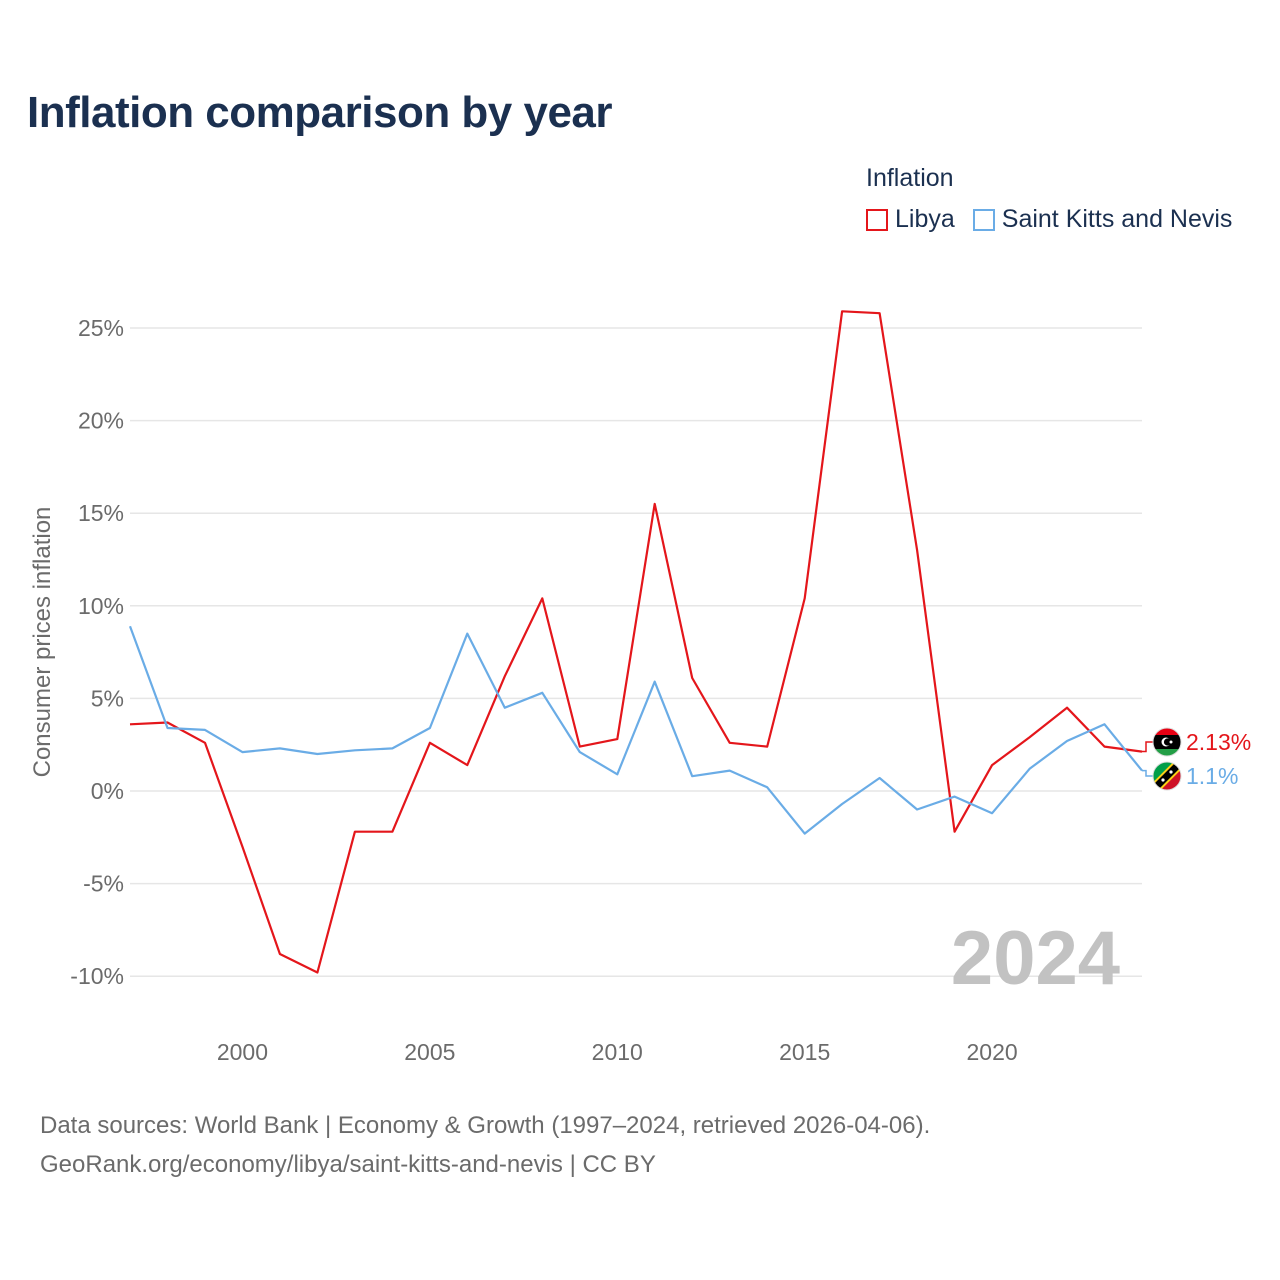 The height and width of the screenshot is (1280, 1280). Describe the element at coordinates (617, 1052) in the screenshot. I see `x-tick-label: 2010` at that location.